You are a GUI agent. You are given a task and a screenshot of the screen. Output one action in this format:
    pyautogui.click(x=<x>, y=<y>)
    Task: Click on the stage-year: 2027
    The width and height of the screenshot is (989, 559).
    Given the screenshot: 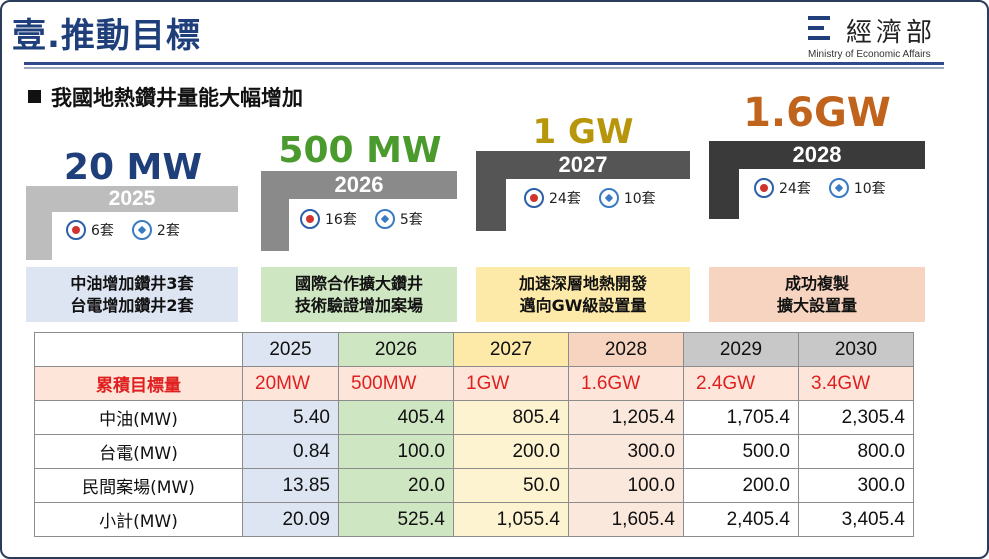 What is the action you would take?
    pyautogui.click(x=583, y=164)
    